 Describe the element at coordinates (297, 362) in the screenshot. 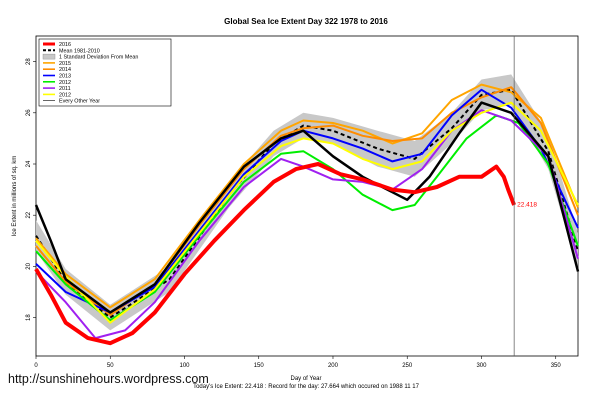

I see `x-axis: 0 50 100 150 200 250 300 350` at that location.